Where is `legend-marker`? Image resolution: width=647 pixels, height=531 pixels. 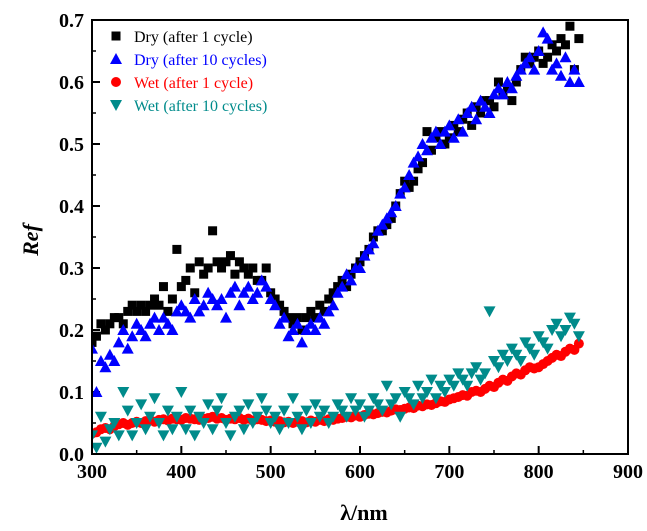 legend-marker is located at coordinates (116, 36).